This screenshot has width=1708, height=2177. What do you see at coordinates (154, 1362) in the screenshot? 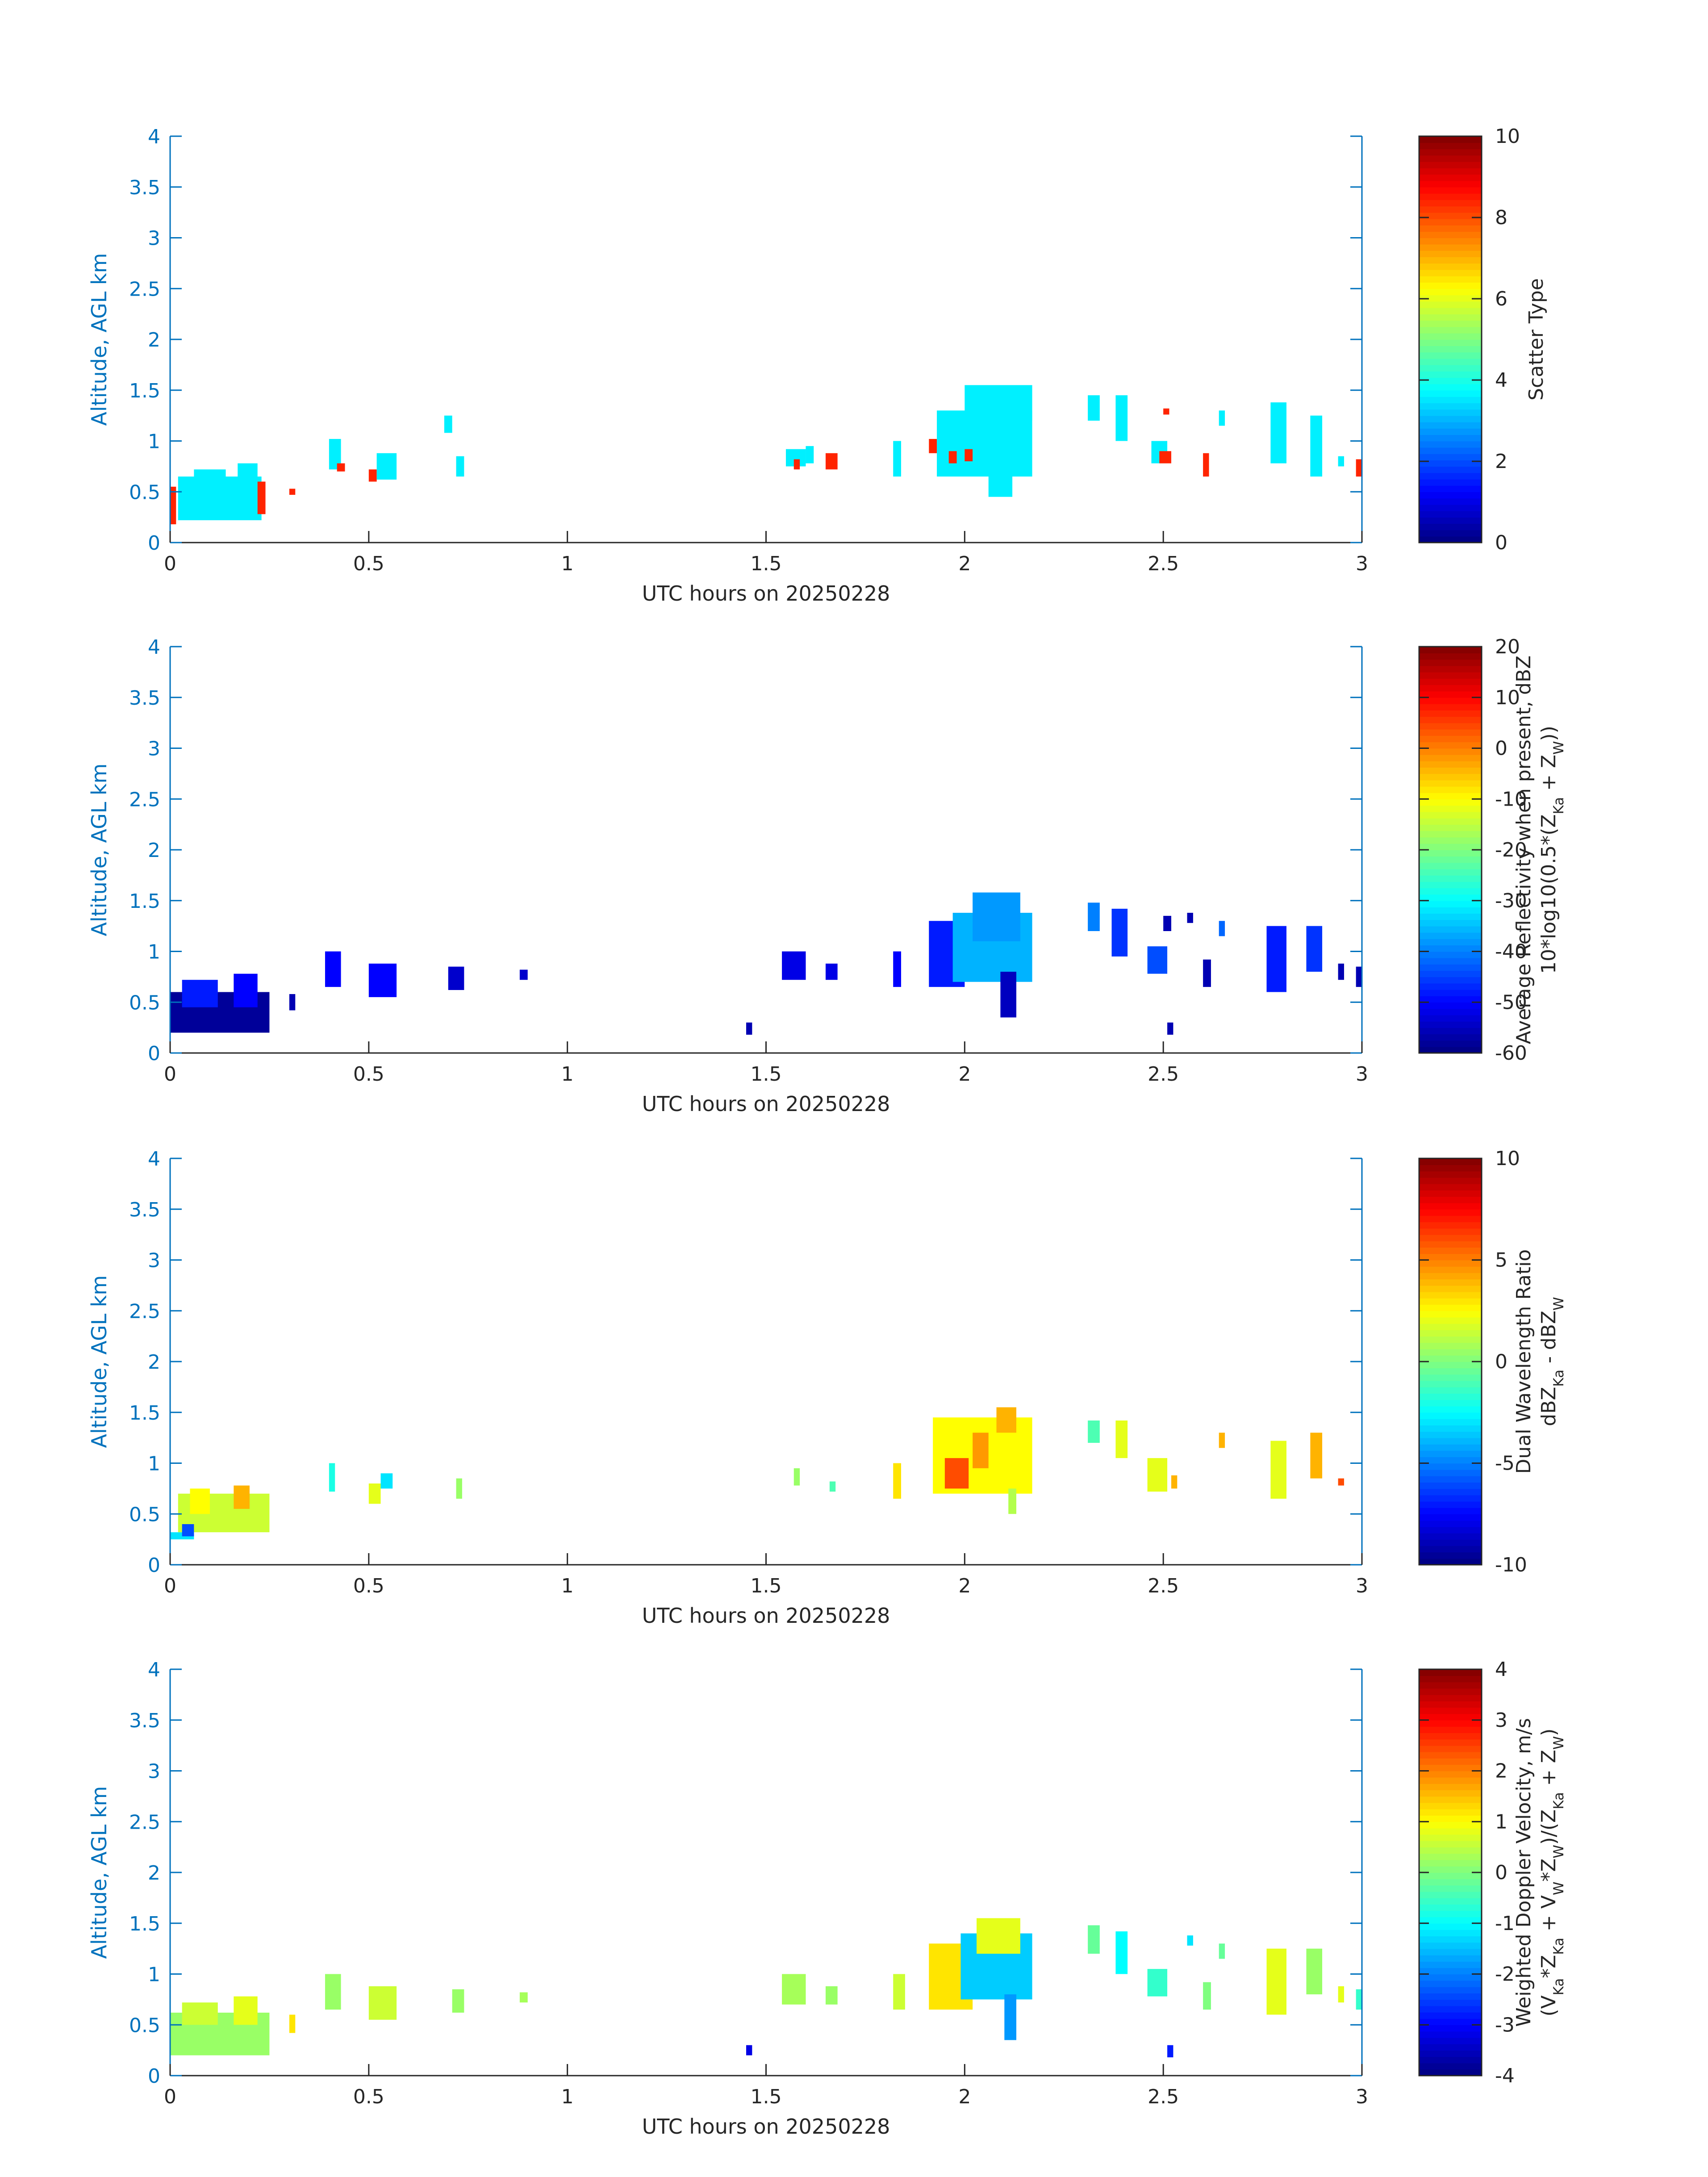
I see `y-tick-label: 2` at bounding box center [154, 1362].